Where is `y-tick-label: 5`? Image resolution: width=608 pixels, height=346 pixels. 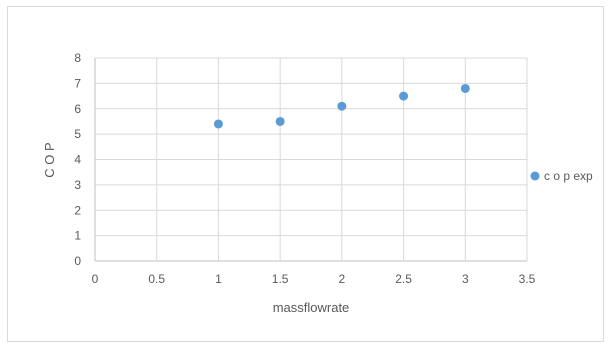 y-tick-label: 5 is located at coordinates (77, 134).